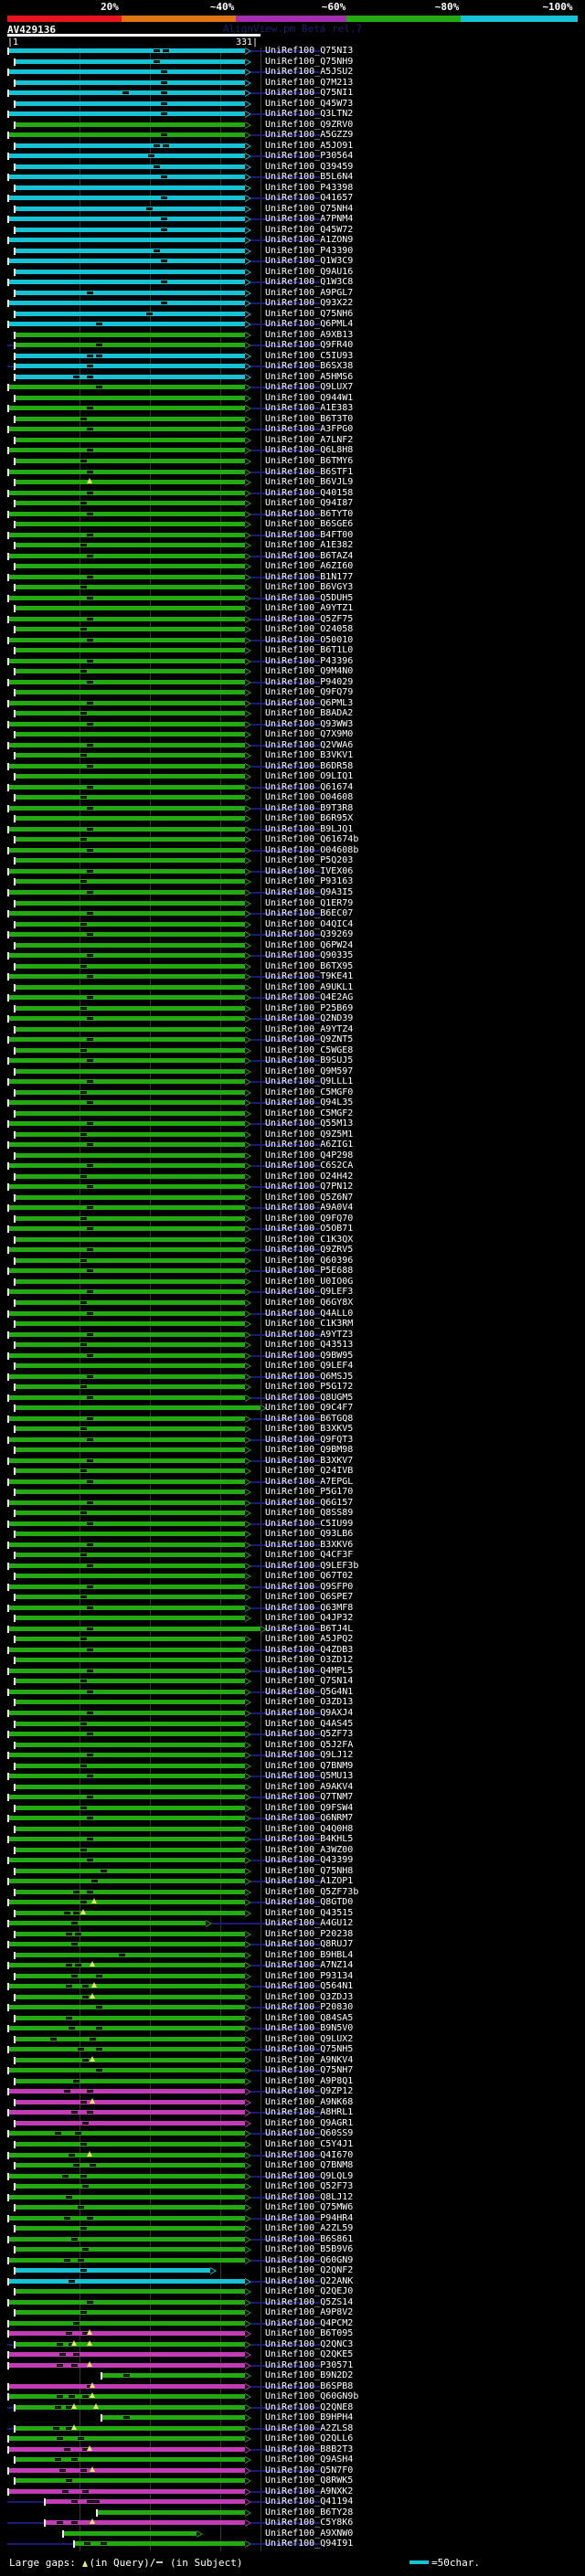 The width and height of the screenshot is (585, 2576). Describe the element at coordinates (310, 702) in the screenshot. I see `hit-label: UniRef100_Q6PML3` at that location.